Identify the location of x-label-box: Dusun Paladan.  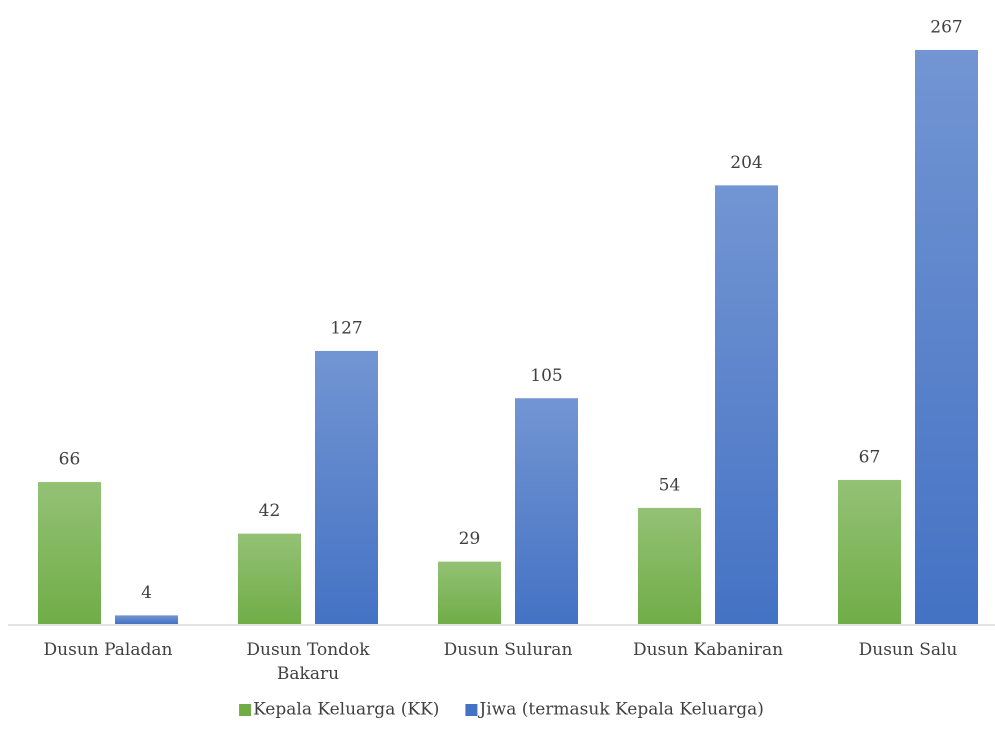
(108, 650).